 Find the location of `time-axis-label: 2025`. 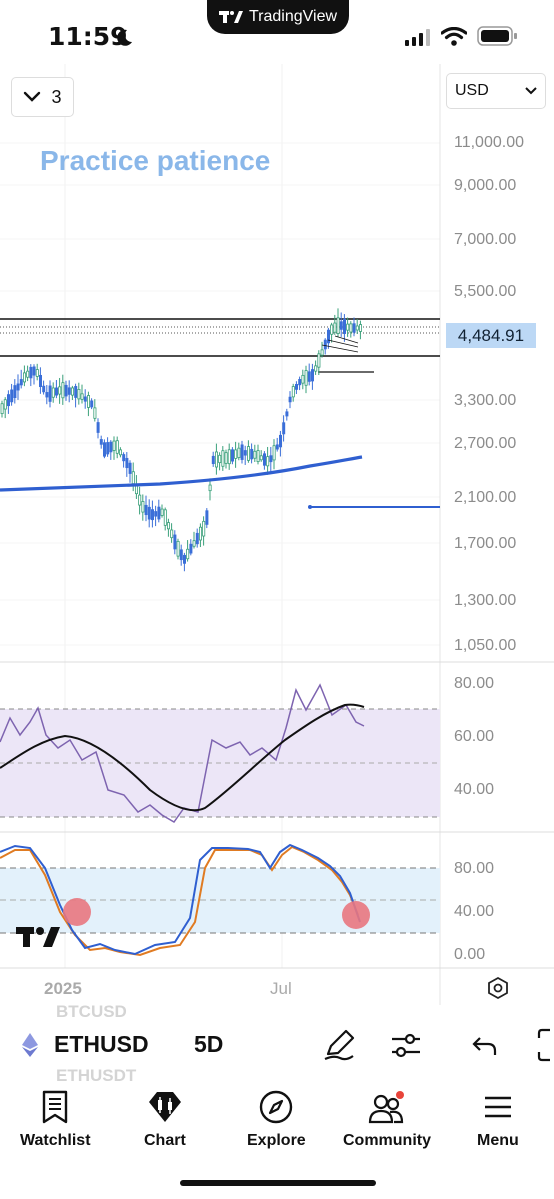

time-axis-label: 2025 is located at coordinates (63, 988).